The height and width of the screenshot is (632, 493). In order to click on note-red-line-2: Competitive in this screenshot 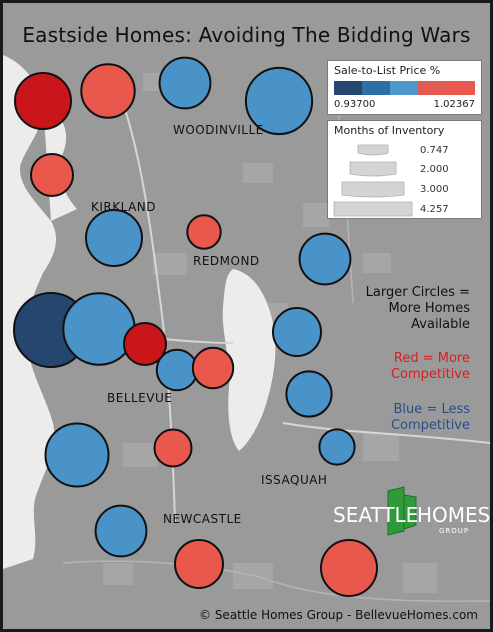, I will do `click(430, 374)`.